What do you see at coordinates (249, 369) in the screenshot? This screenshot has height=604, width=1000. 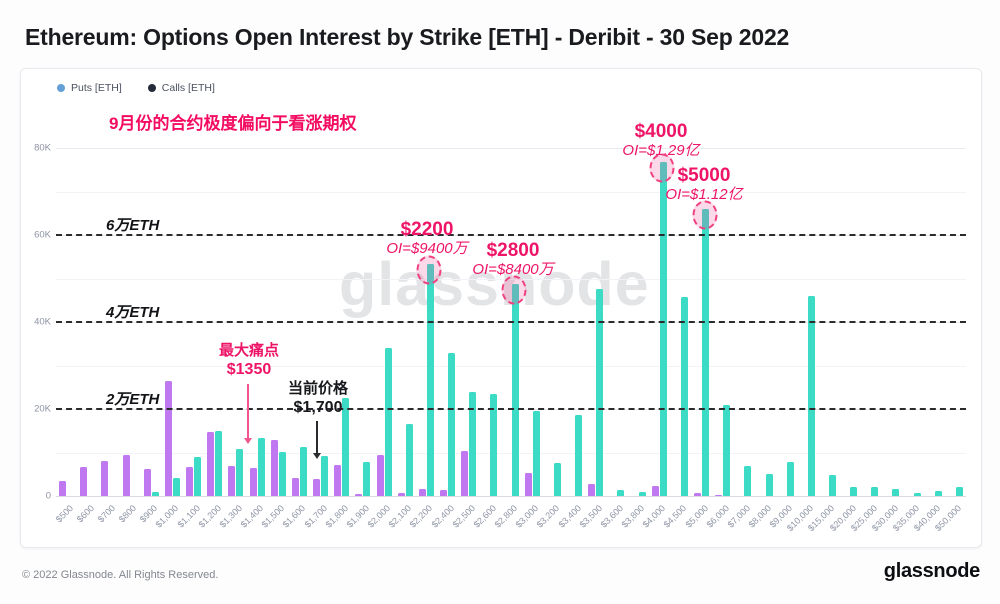 I see `max-pain-value: $1350` at bounding box center [249, 369].